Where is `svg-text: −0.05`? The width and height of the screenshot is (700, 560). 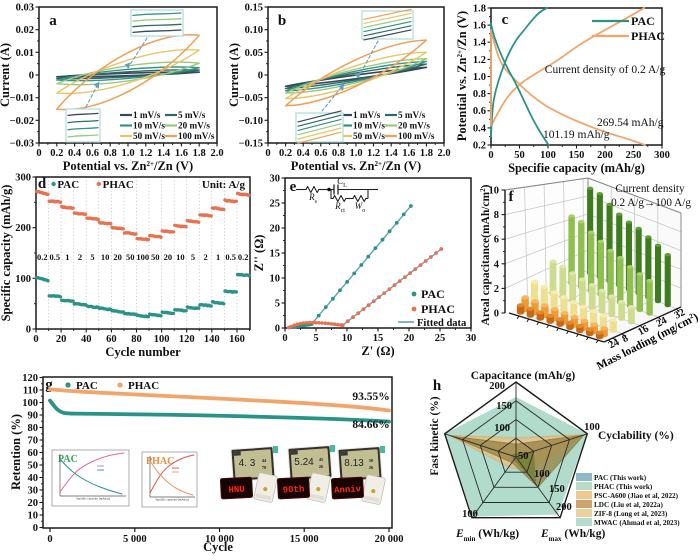
svg-text: −0.05 is located at coordinates (251, 98).